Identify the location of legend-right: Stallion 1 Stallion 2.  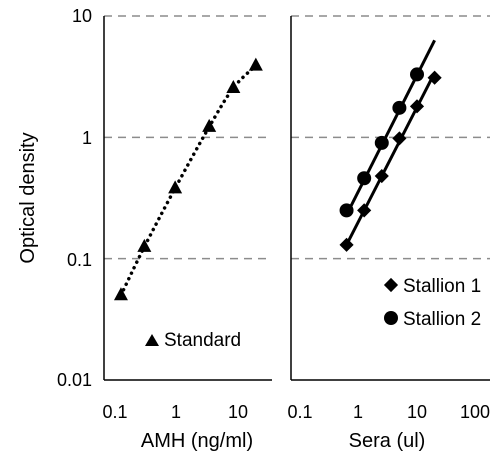
(432, 303).